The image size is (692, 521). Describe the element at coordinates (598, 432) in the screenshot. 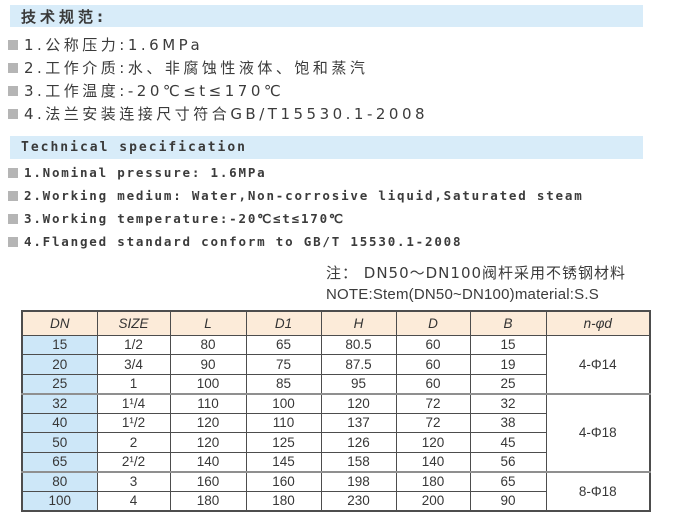

I see `bolt-holes-cell: 4-Φ18` at that location.